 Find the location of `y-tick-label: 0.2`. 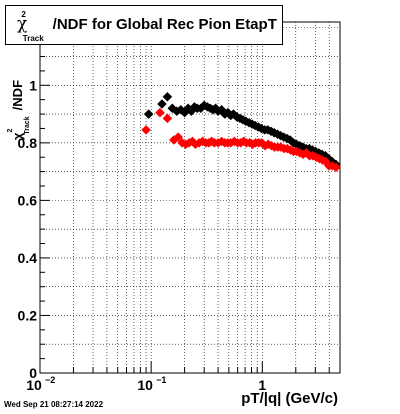

y-tick-label: 0.2 is located at coordinates (28, 315).